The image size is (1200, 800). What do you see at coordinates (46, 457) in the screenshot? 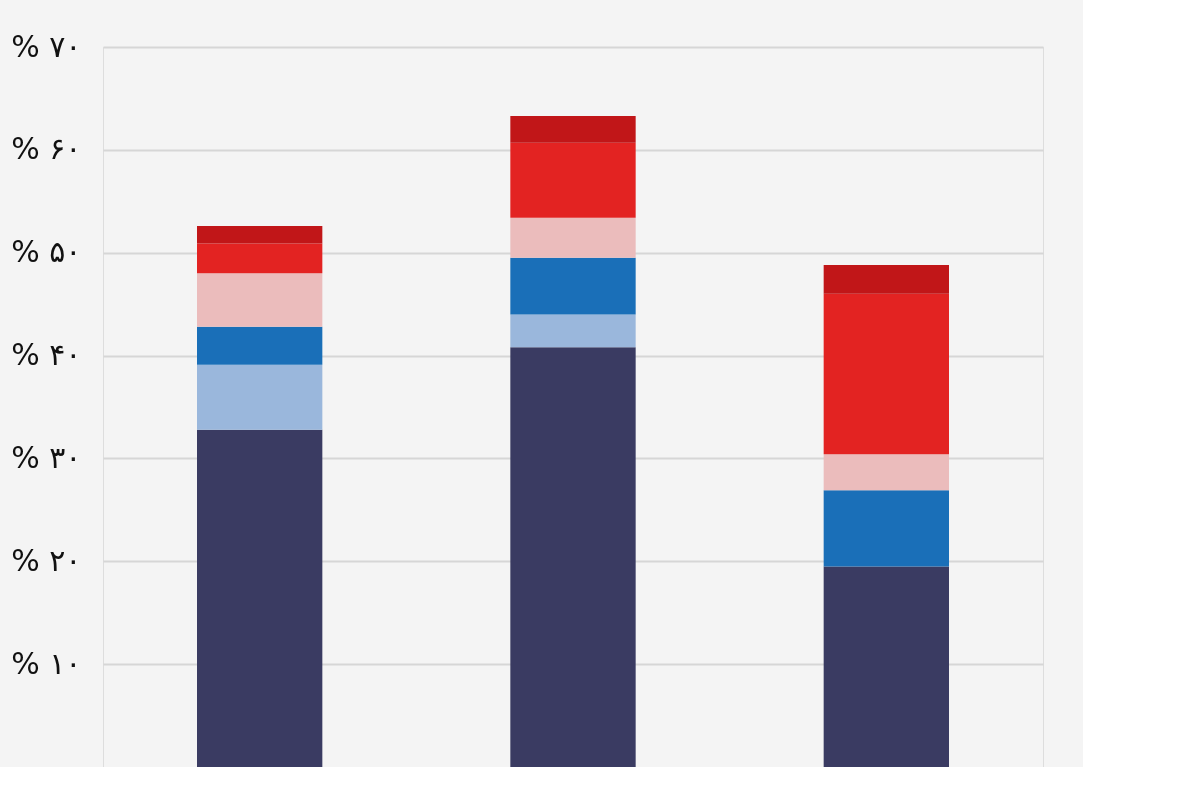
I see `y-tick-label: % ۳۰` at bounding box center [46, 457].